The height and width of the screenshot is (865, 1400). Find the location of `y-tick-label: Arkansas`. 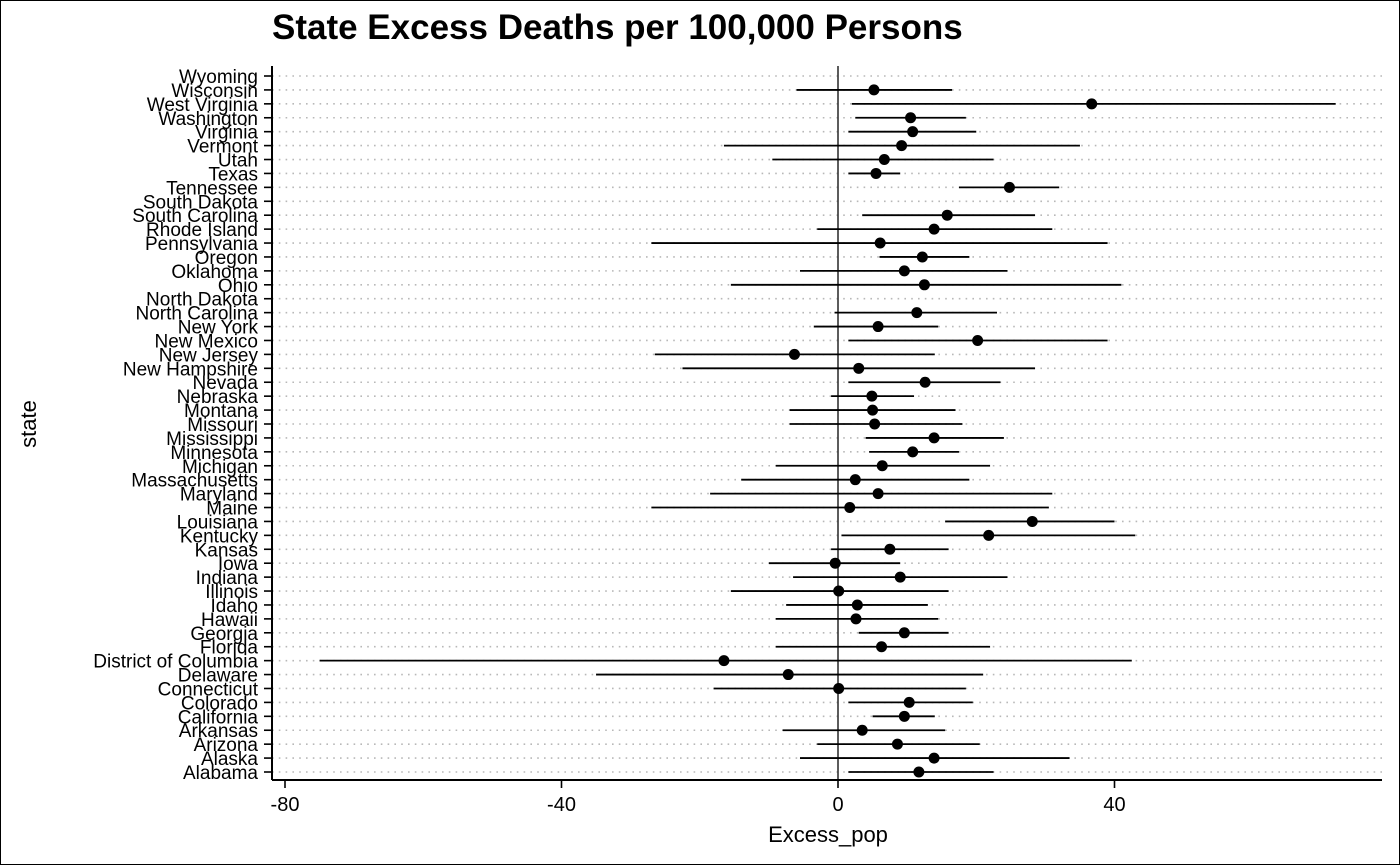

y-tick-label: Arkansas is located at coordinates (218, 731).